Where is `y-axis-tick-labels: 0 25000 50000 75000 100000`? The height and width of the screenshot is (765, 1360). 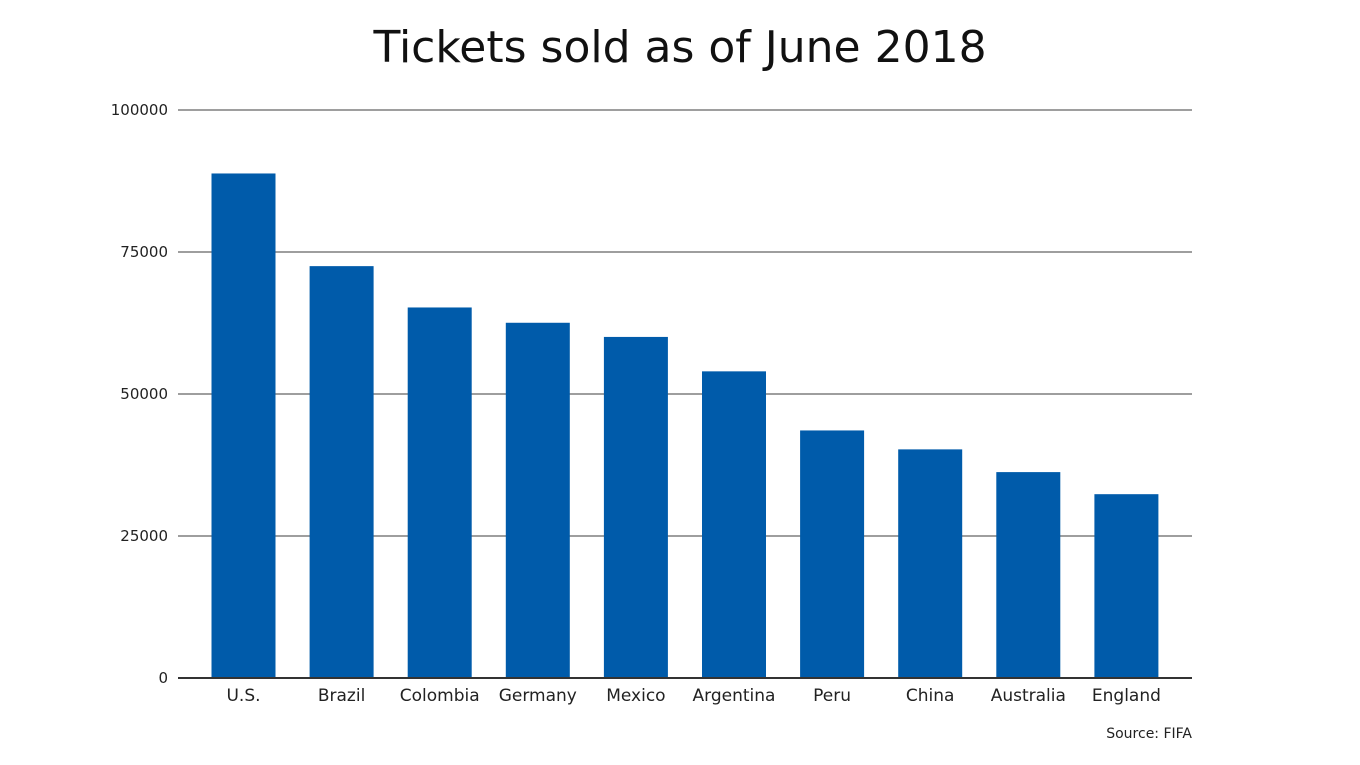
y-axis-tick-labels: 0 25000 50000 75000 100000 is located at coordinates (139, 394).